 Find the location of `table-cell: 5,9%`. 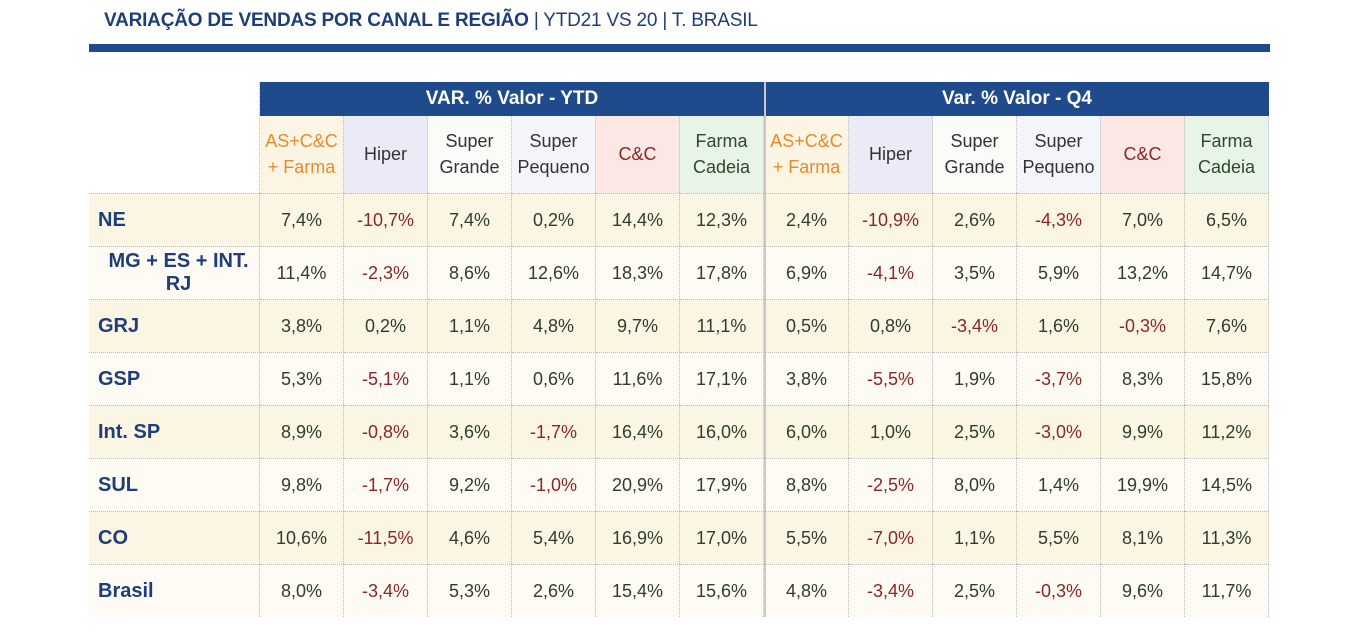

table-cell: 5,9% is located at coordinates (1059, 272).